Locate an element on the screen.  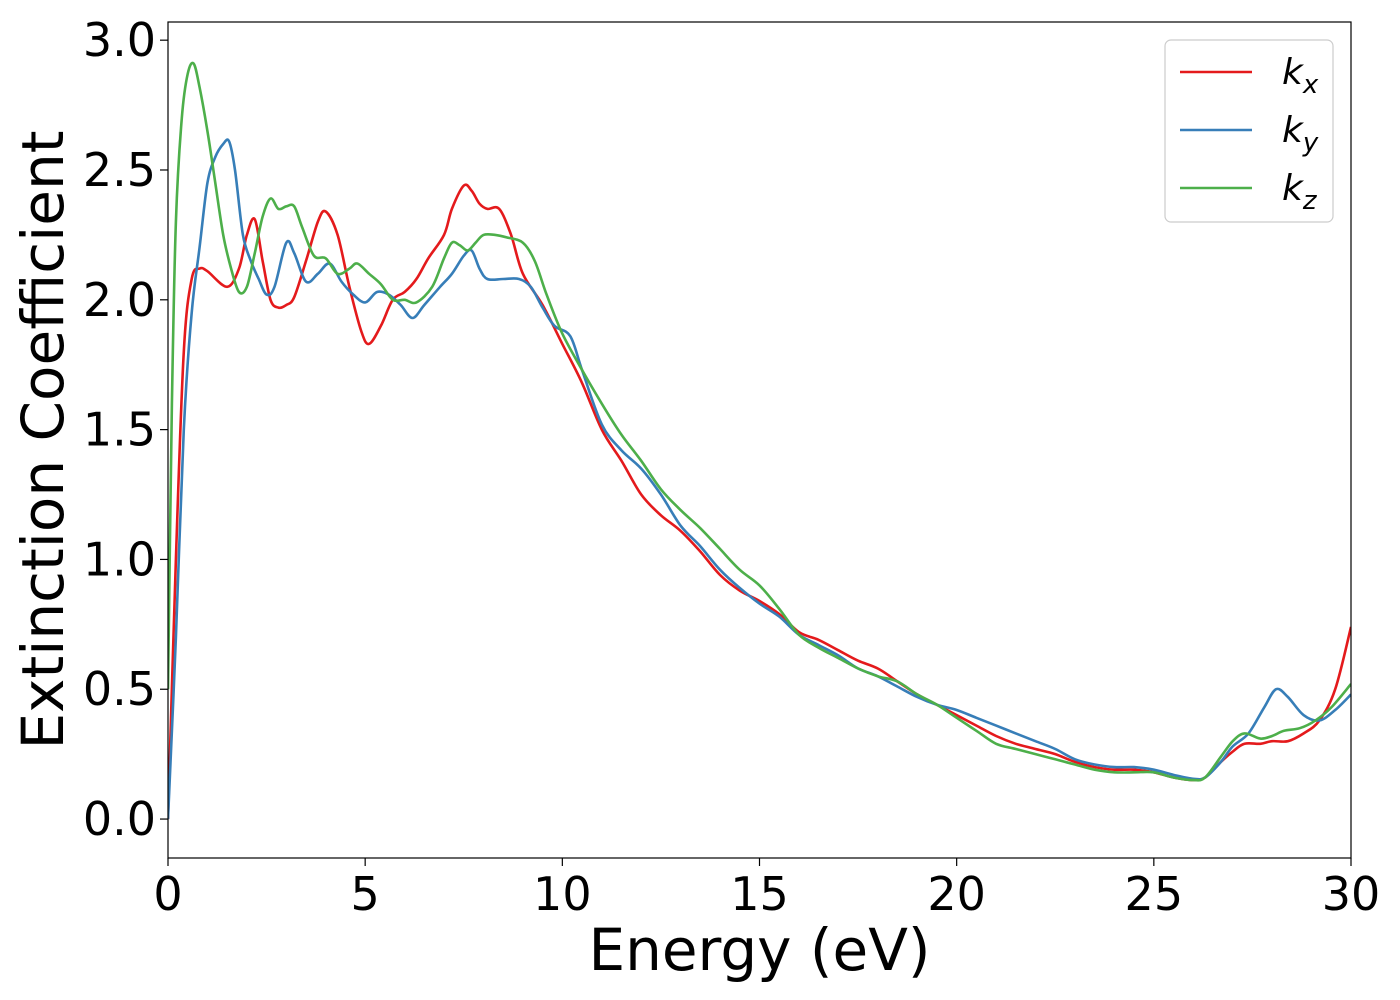
x-tick-label: 0 is located at coordinates (167, 894).